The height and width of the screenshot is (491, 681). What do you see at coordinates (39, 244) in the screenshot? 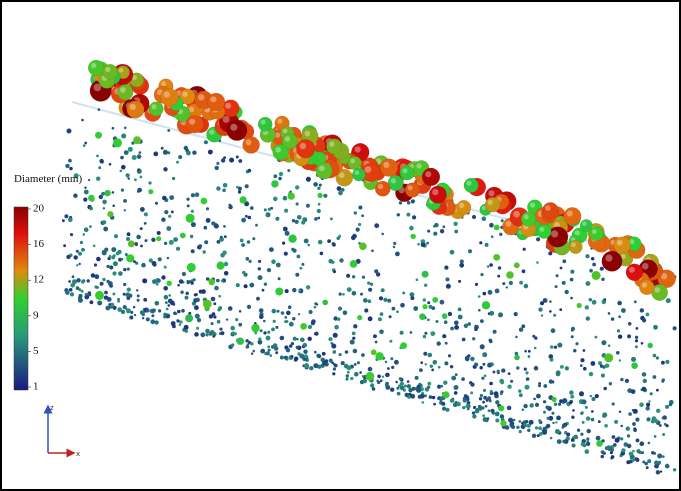
I see `colorbar-tick-label: 16` at bounding box center [39, 244].